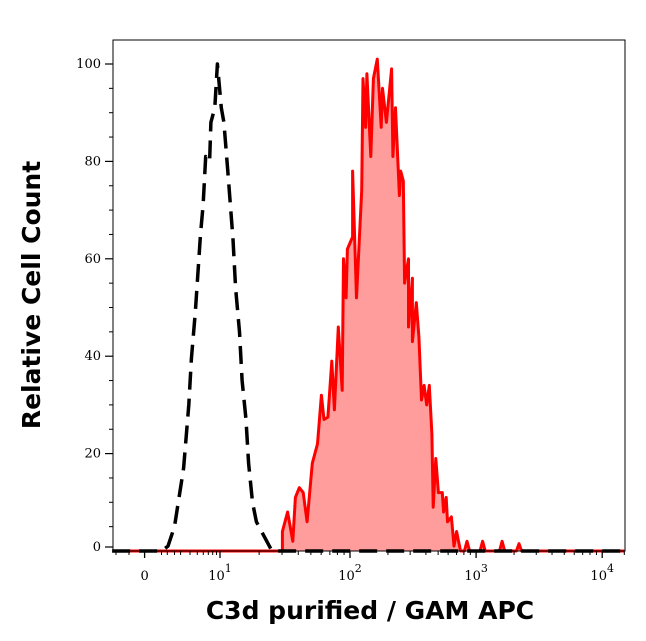  What do you see at coordinates (602, 573) in the screenshot?
I see `x-tick-label: 10⁴` at bounding box center [602, 573].